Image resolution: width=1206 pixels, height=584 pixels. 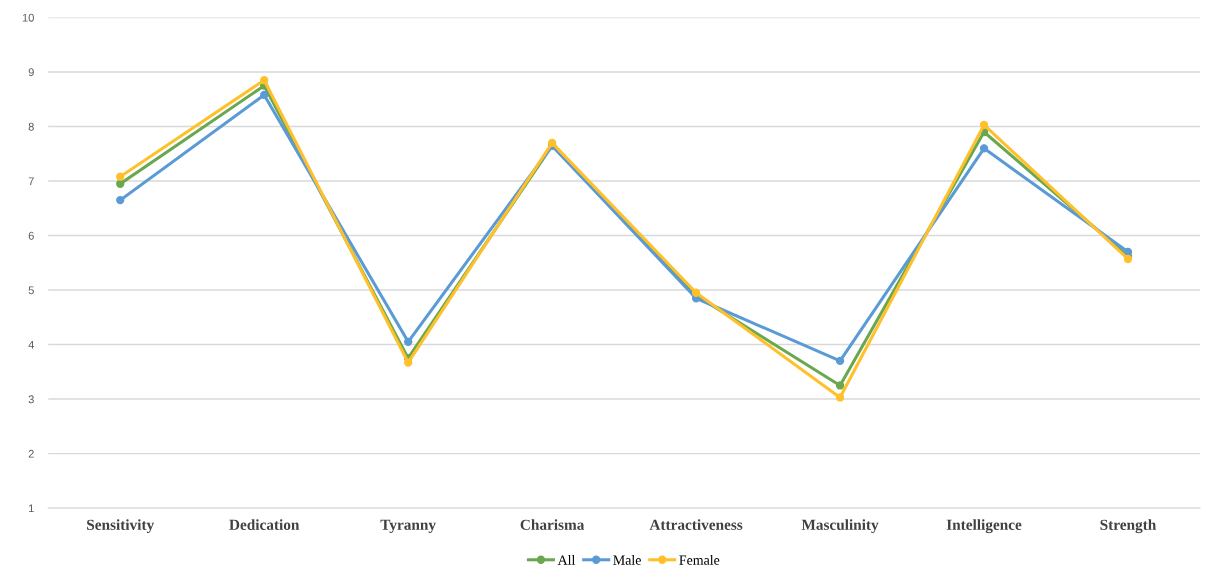 I want to click on y-tick-label: 2, so click(x=31, y=453).